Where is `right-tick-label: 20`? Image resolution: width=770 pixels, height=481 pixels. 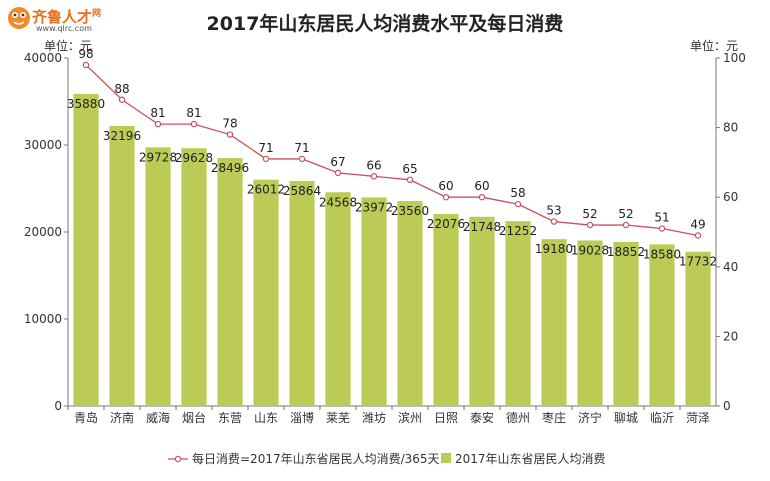
right-tick-label: 20 is located at coordinates (730, 336).